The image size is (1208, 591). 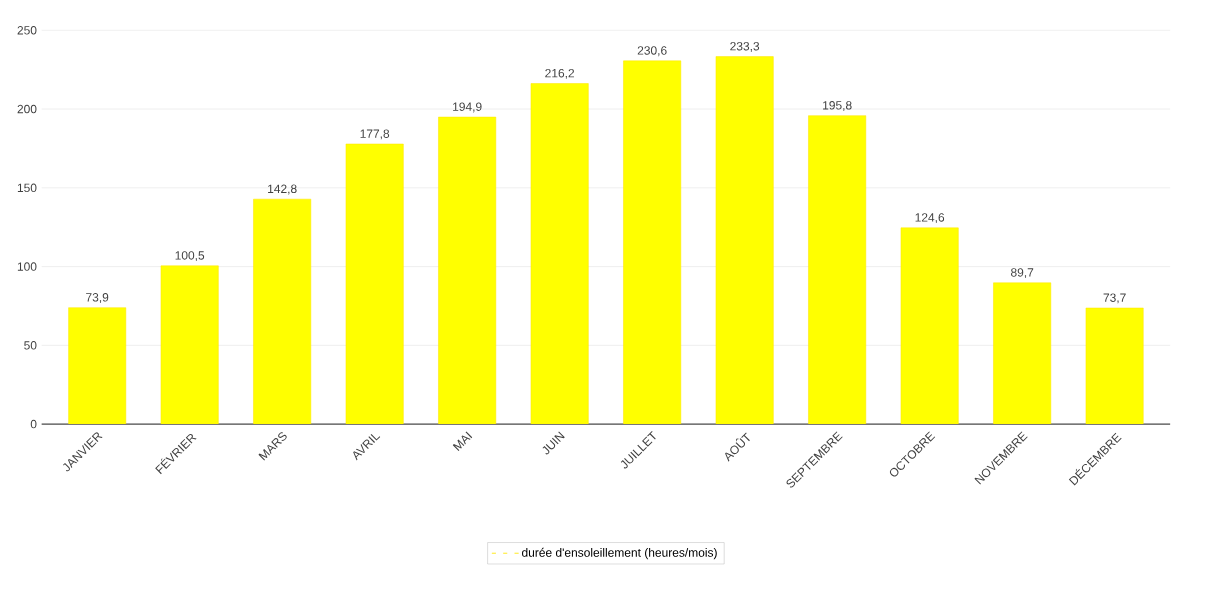 What do you see at coordinates (27, 30) in the screenshot?
I see `y-tick-label: 250` at bounding box center [27, 30].